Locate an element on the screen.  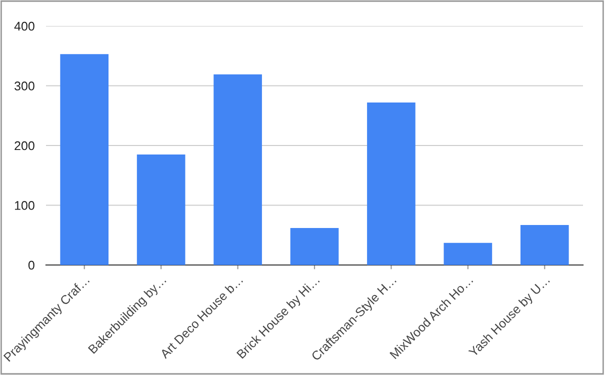
y-tick-label: 300 is located at coordinates (24, 86).